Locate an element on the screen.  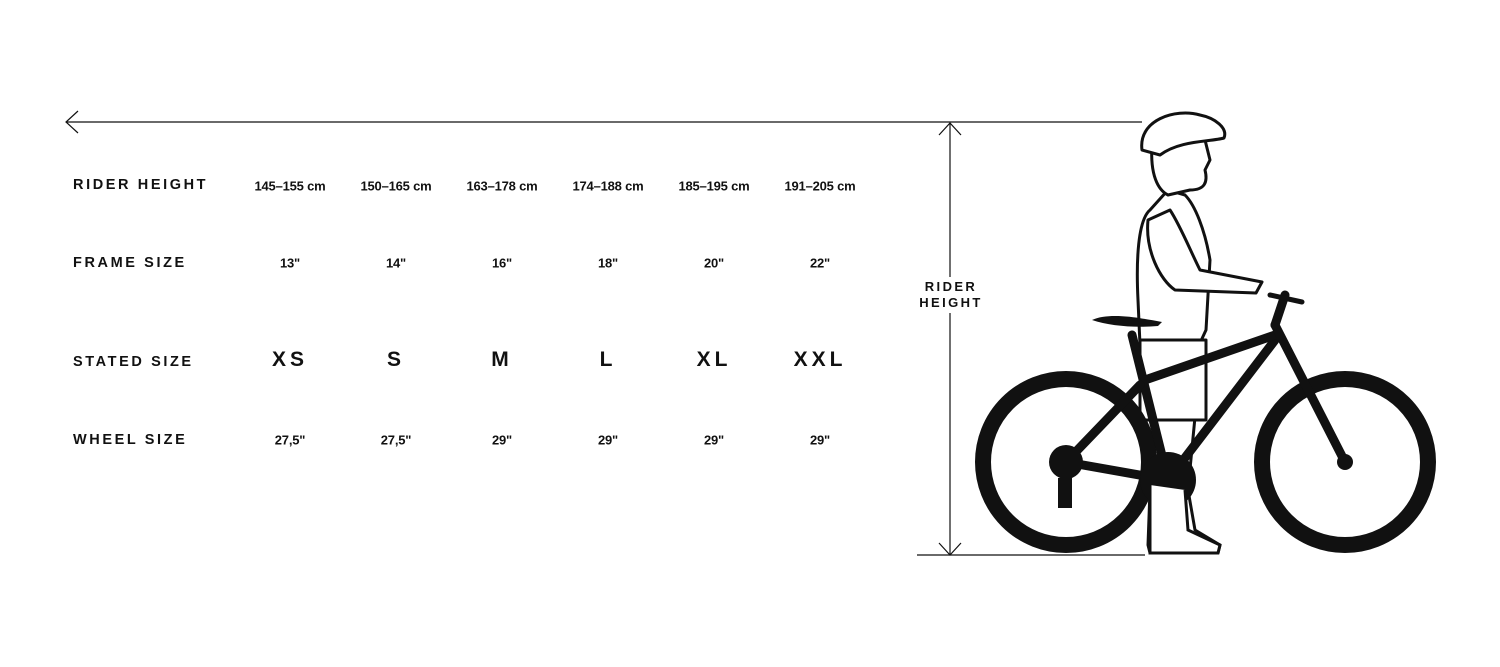
dimension-label-line1: RIDER is located at coordinates (951, 286).